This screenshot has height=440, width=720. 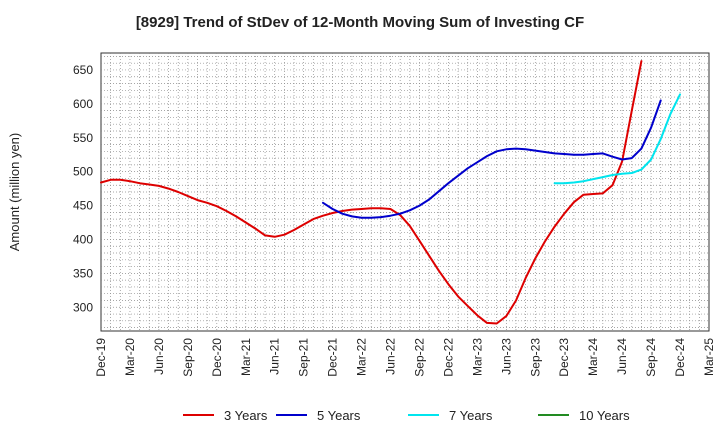 I want to click on y-tick-label: 300, so click(x=83, y=307).